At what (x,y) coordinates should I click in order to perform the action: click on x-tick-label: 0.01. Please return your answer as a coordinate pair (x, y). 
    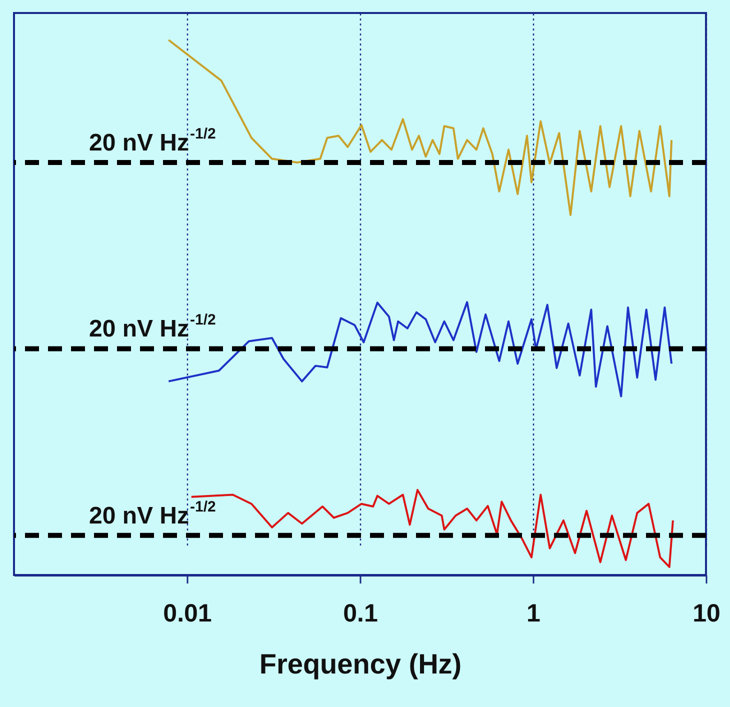
    Looking at the image, I should click on (187, 614).